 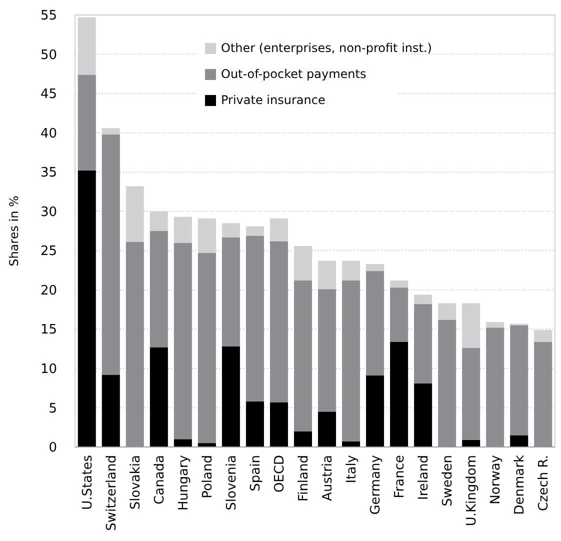 I want to click on x-tick-label: Norway, so click(x=496, y=479).